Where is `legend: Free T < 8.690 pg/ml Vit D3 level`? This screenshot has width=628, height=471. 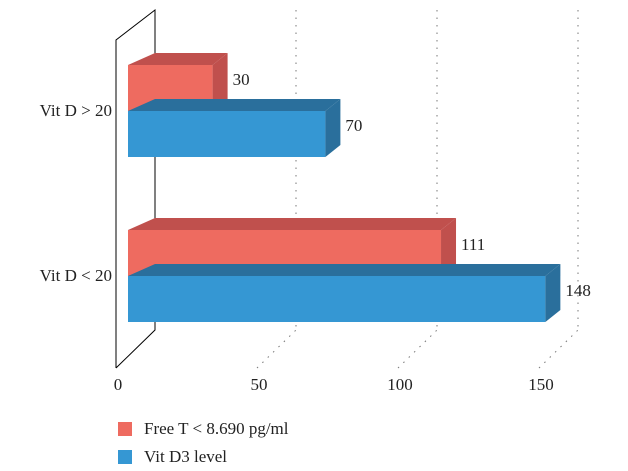 legend: Free T < 8.690 pg/ml Vit D3 level is located at coordinates (203, 443).